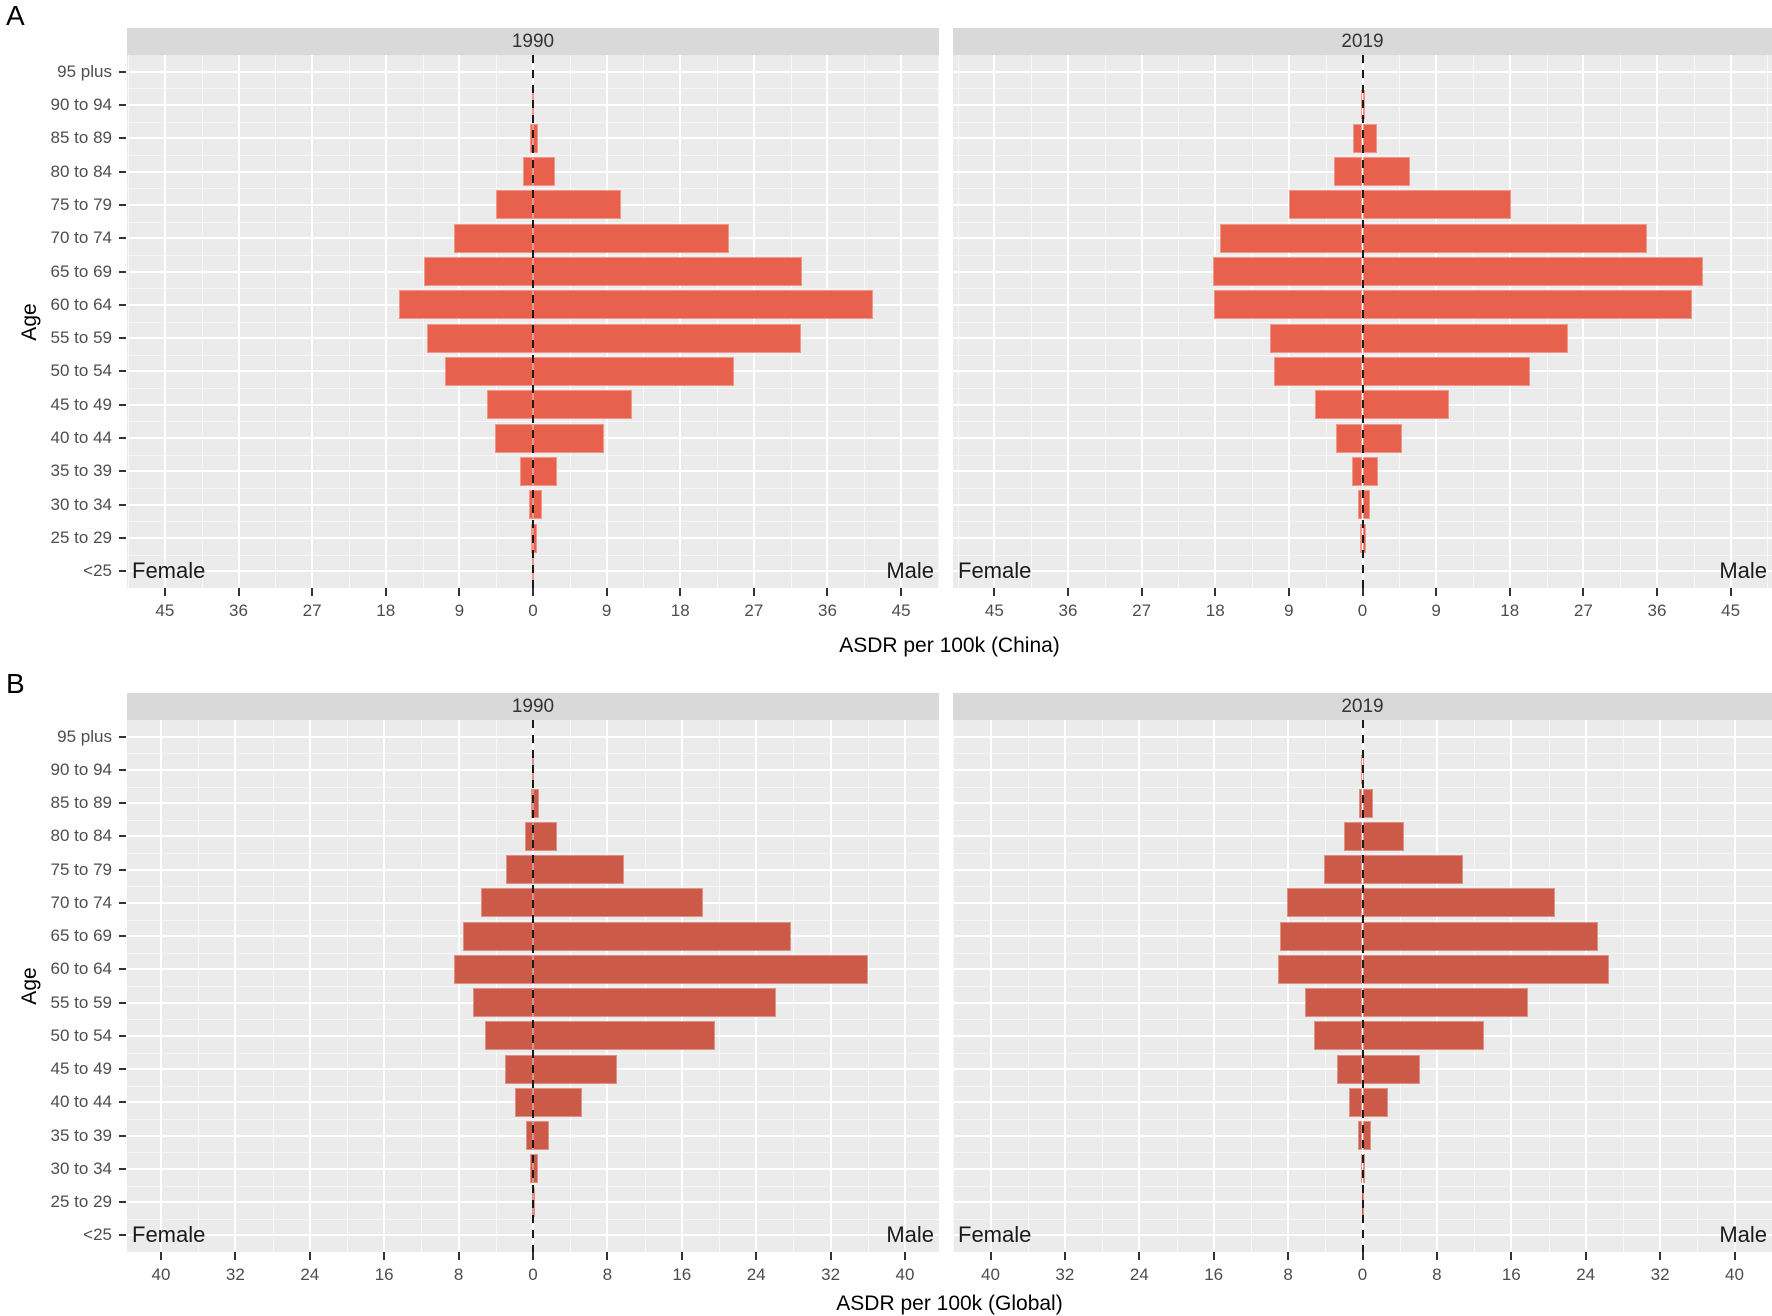 This screenshot has height=1316, width=1772. I want to click on age-tick-label: 50 to 54, so click(81, 1035).